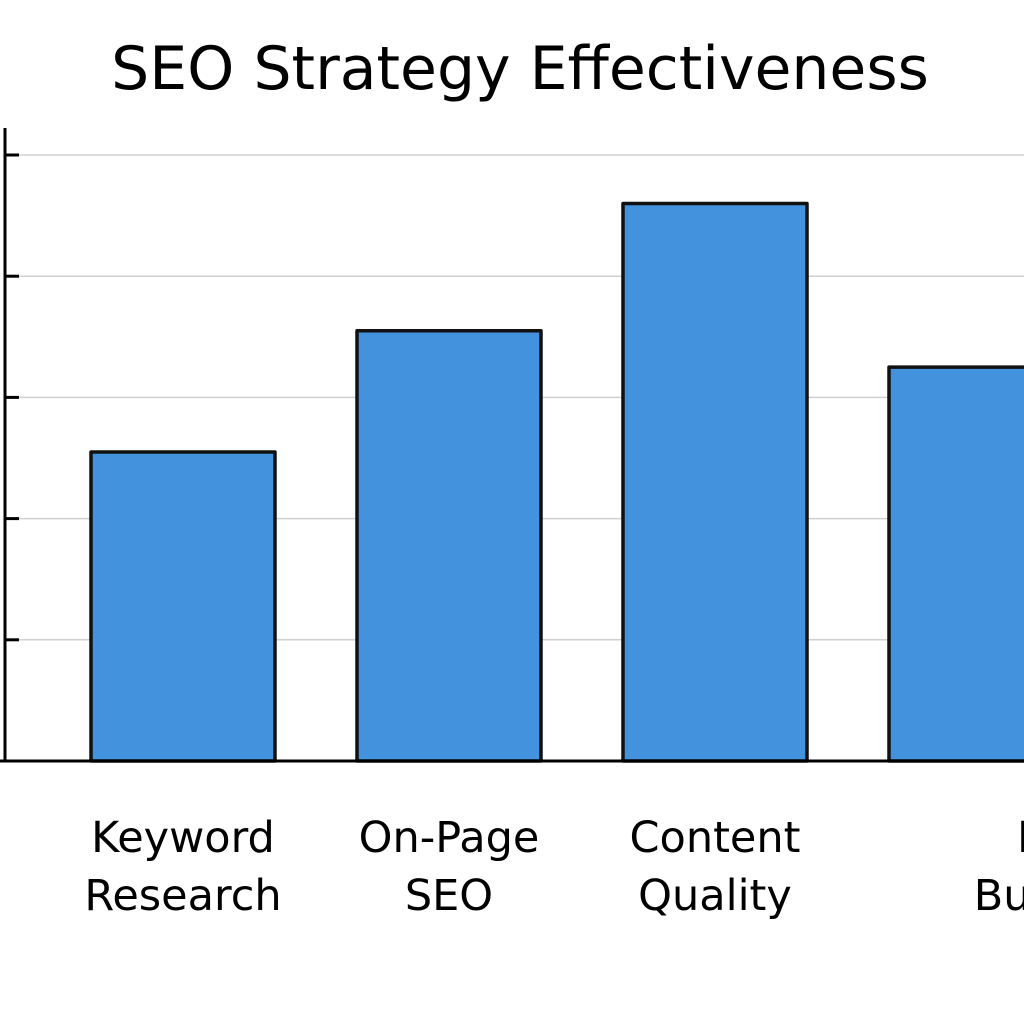 The image size is (1024, 1024). Describe the element at coordinates (183, 838) in the screenshot. I see `x-tick-label: Keyword` at that location.